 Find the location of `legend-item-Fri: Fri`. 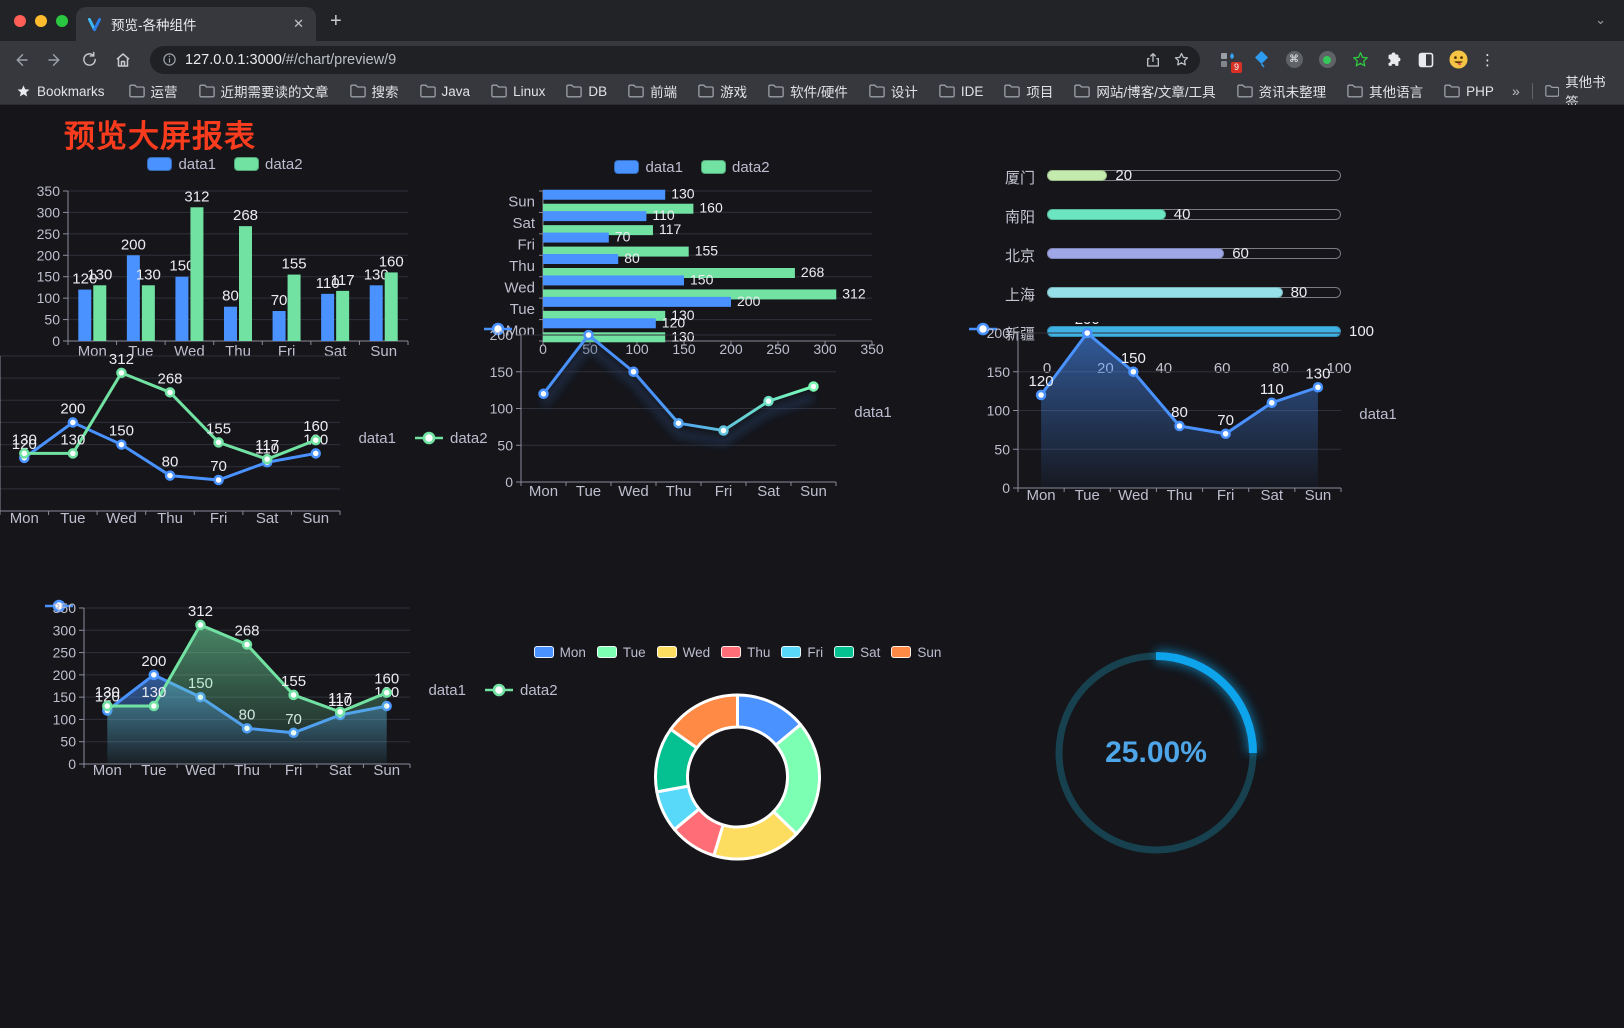

legend-item-Fri: Fri is located at coordinates (802, 652).